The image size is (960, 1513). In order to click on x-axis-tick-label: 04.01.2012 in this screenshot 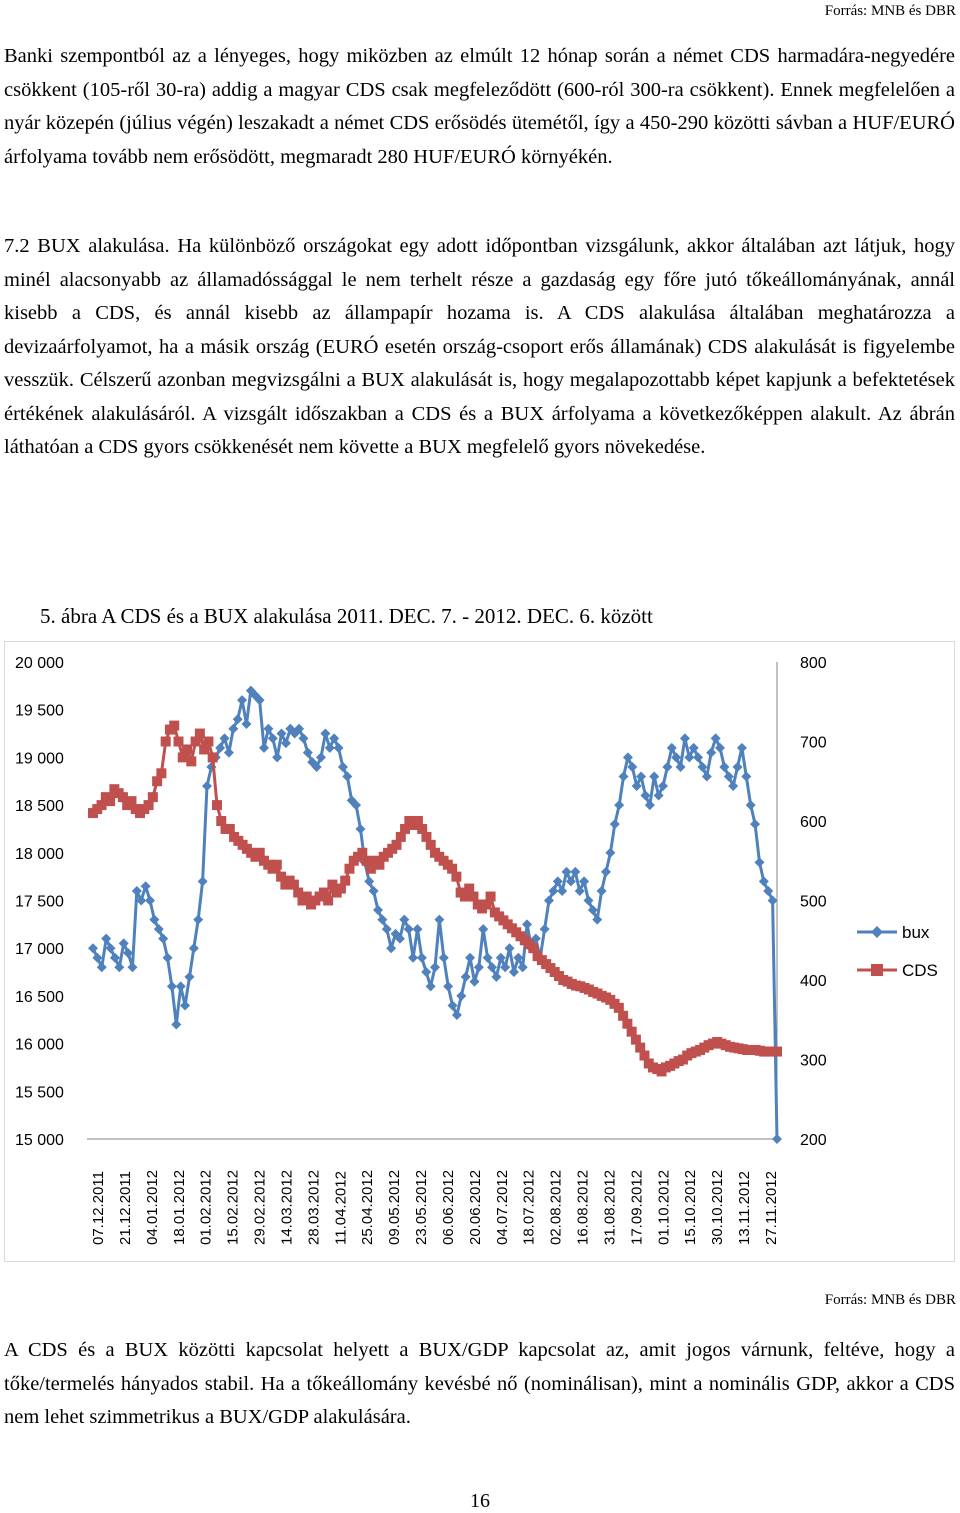, I will do `click(152, 1207)`.